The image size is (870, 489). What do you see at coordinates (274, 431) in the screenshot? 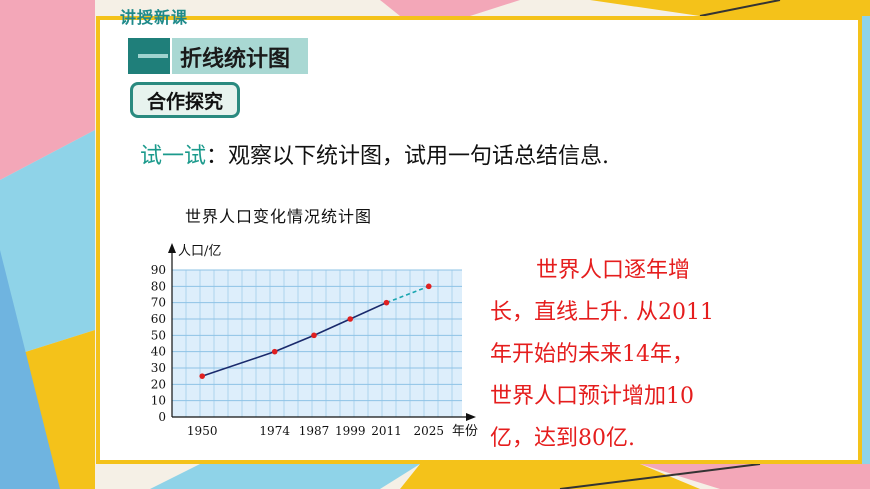
I see `x-tick-label: 1974` at bounding box center [274, 431].